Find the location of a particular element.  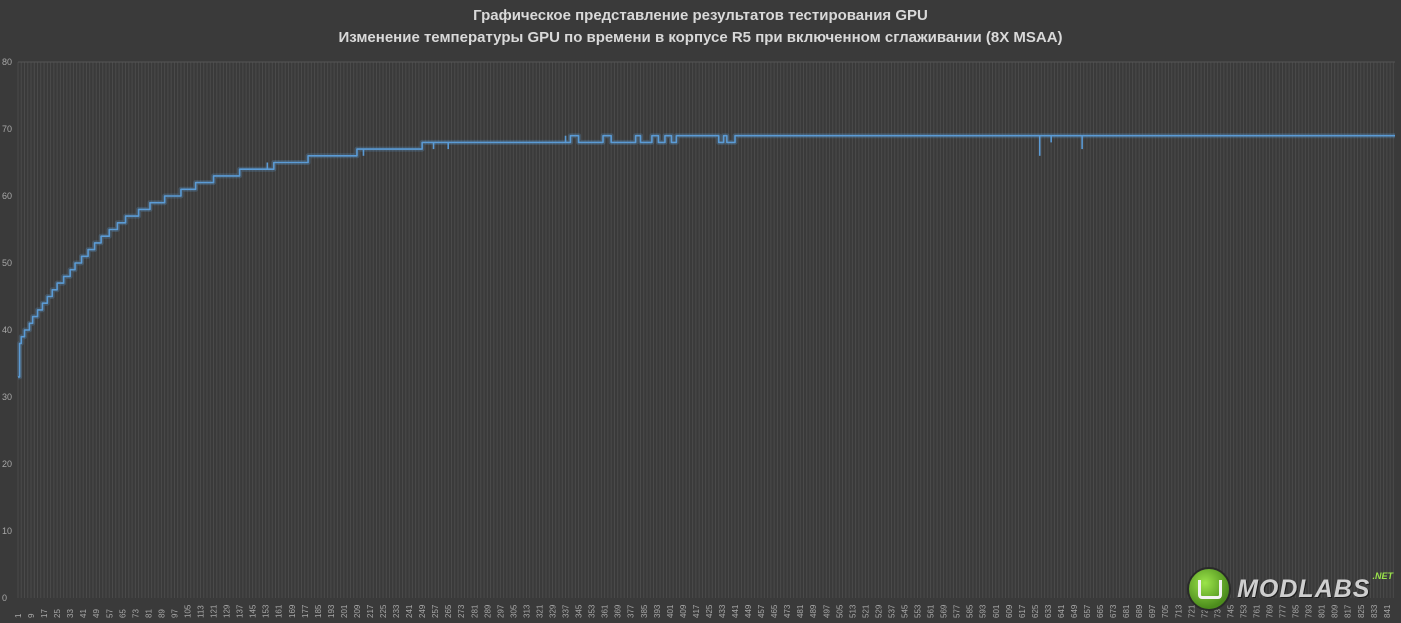

x-tick-label: 473 is located at coordinates (787, 611).